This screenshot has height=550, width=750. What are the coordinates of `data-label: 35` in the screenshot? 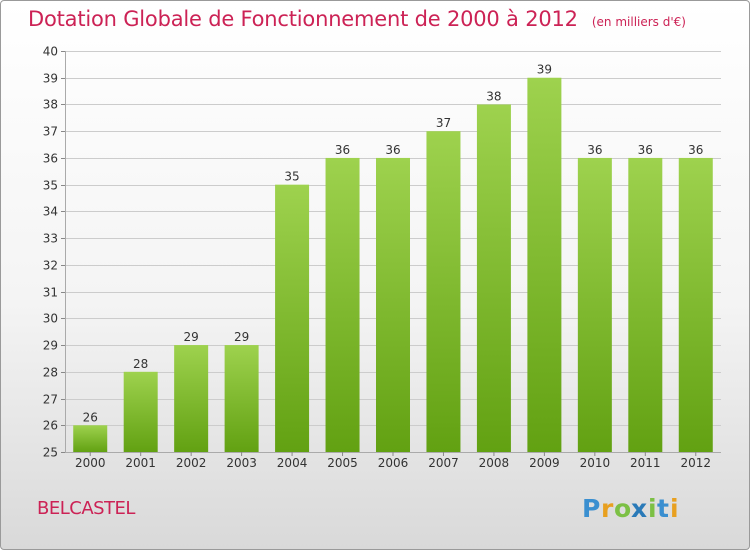 It's located at (291, 177).